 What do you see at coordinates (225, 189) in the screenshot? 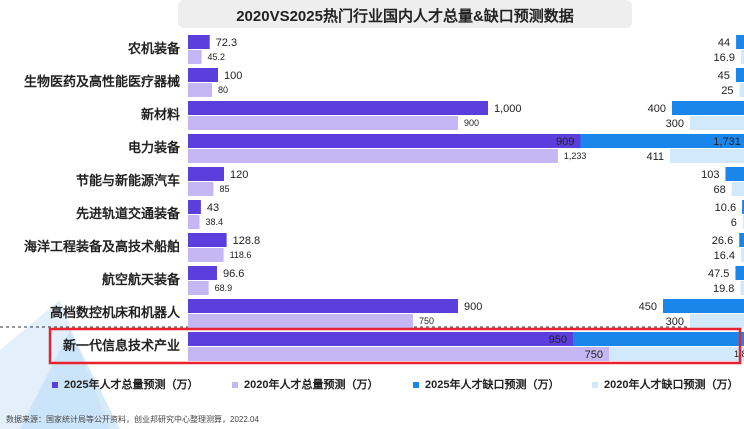
I see `value-label-total-2020: 85` at bounding box center [225, 189].